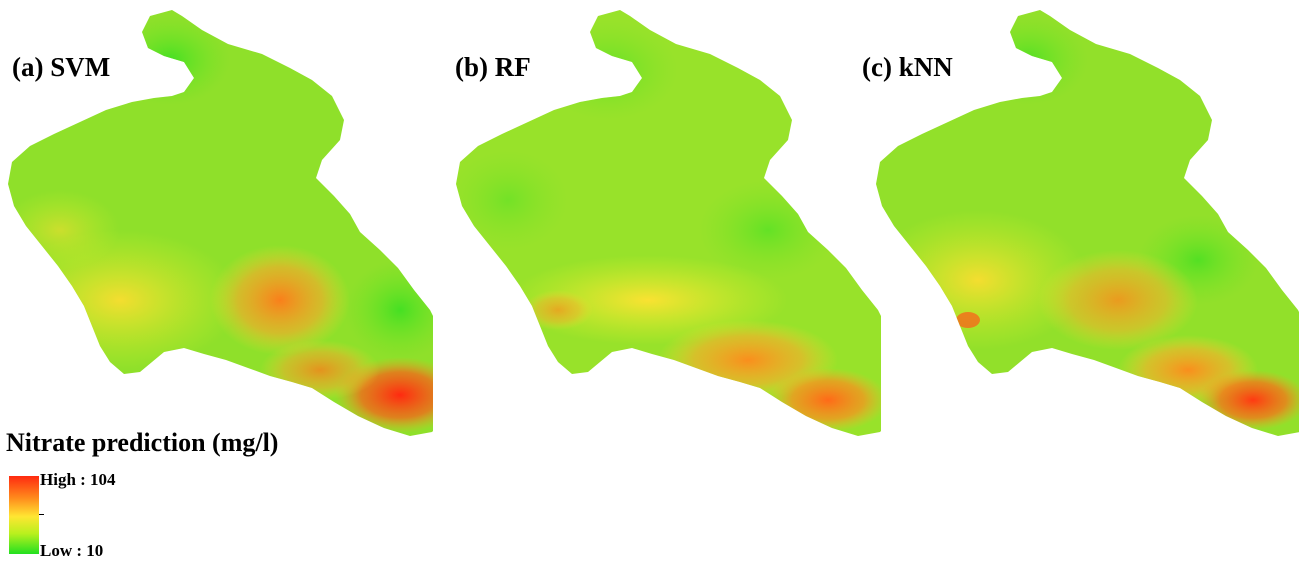  Describe the element at coordinates (493, 67) in the screenshot. I see `panel-label-rf: (b) RF` at that location.